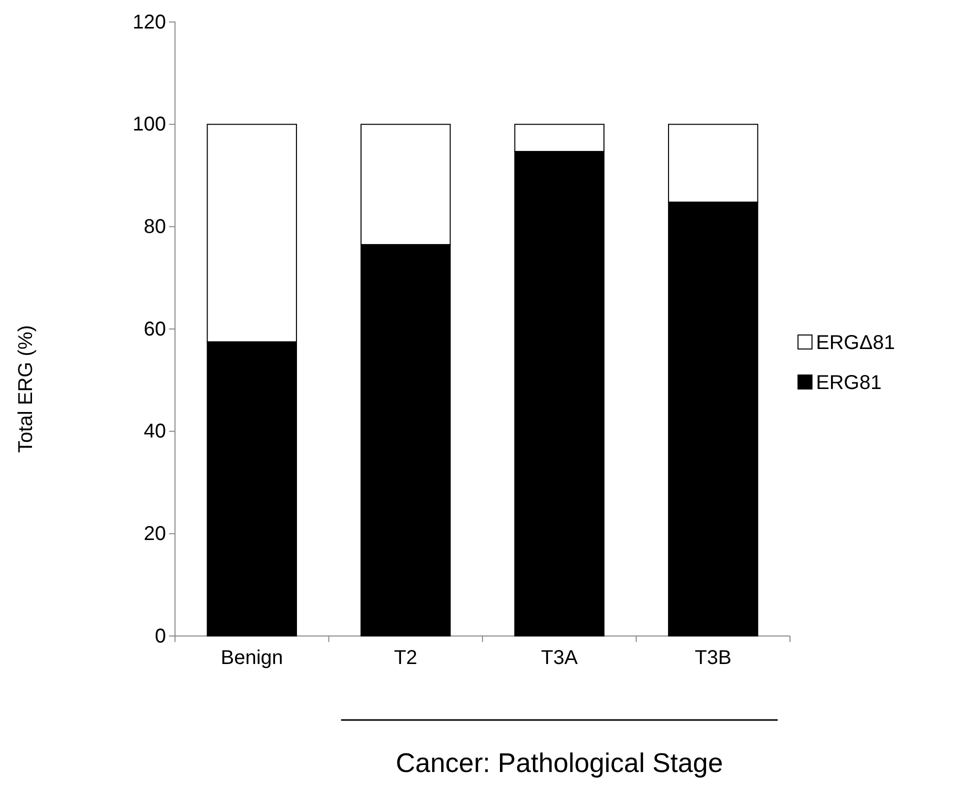 Image resolution: width=960 pixels, height=787 pixels. What do you see at coordinates (855, 343) in the screenshot?
I see `legend-label: ERGΔ81` at bounding box center [855, 343].